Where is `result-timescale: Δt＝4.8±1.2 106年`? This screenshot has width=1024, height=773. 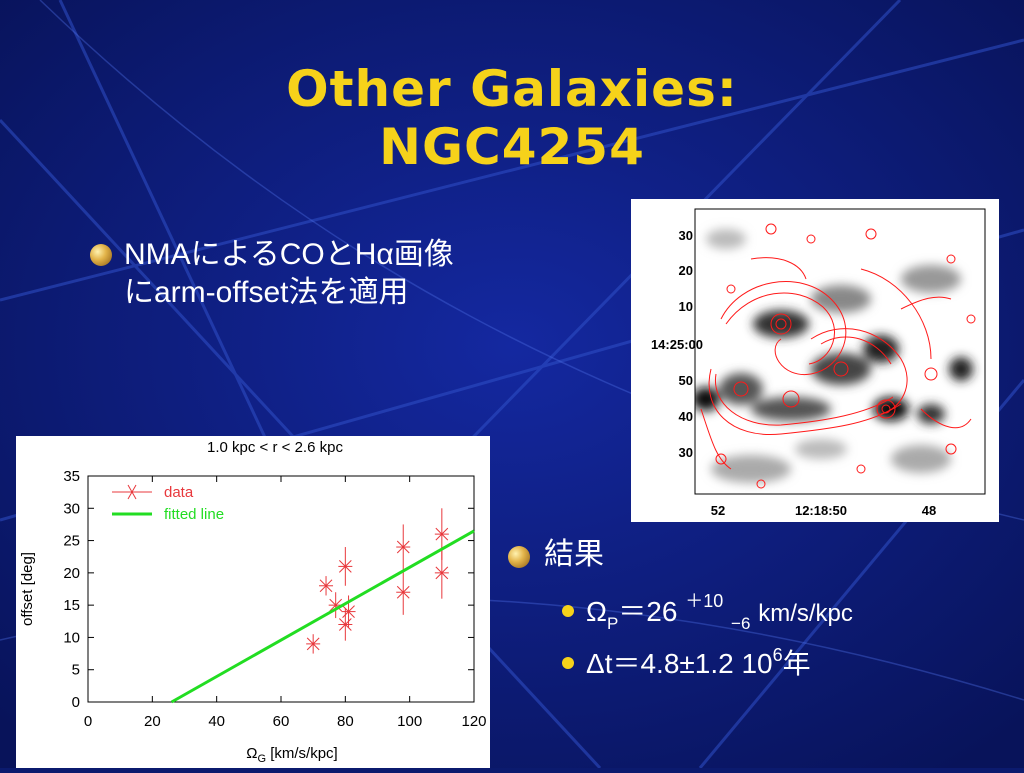 result-timescale: Δt＝4.8±1.2 106年 is located at coordinates (698, 662).